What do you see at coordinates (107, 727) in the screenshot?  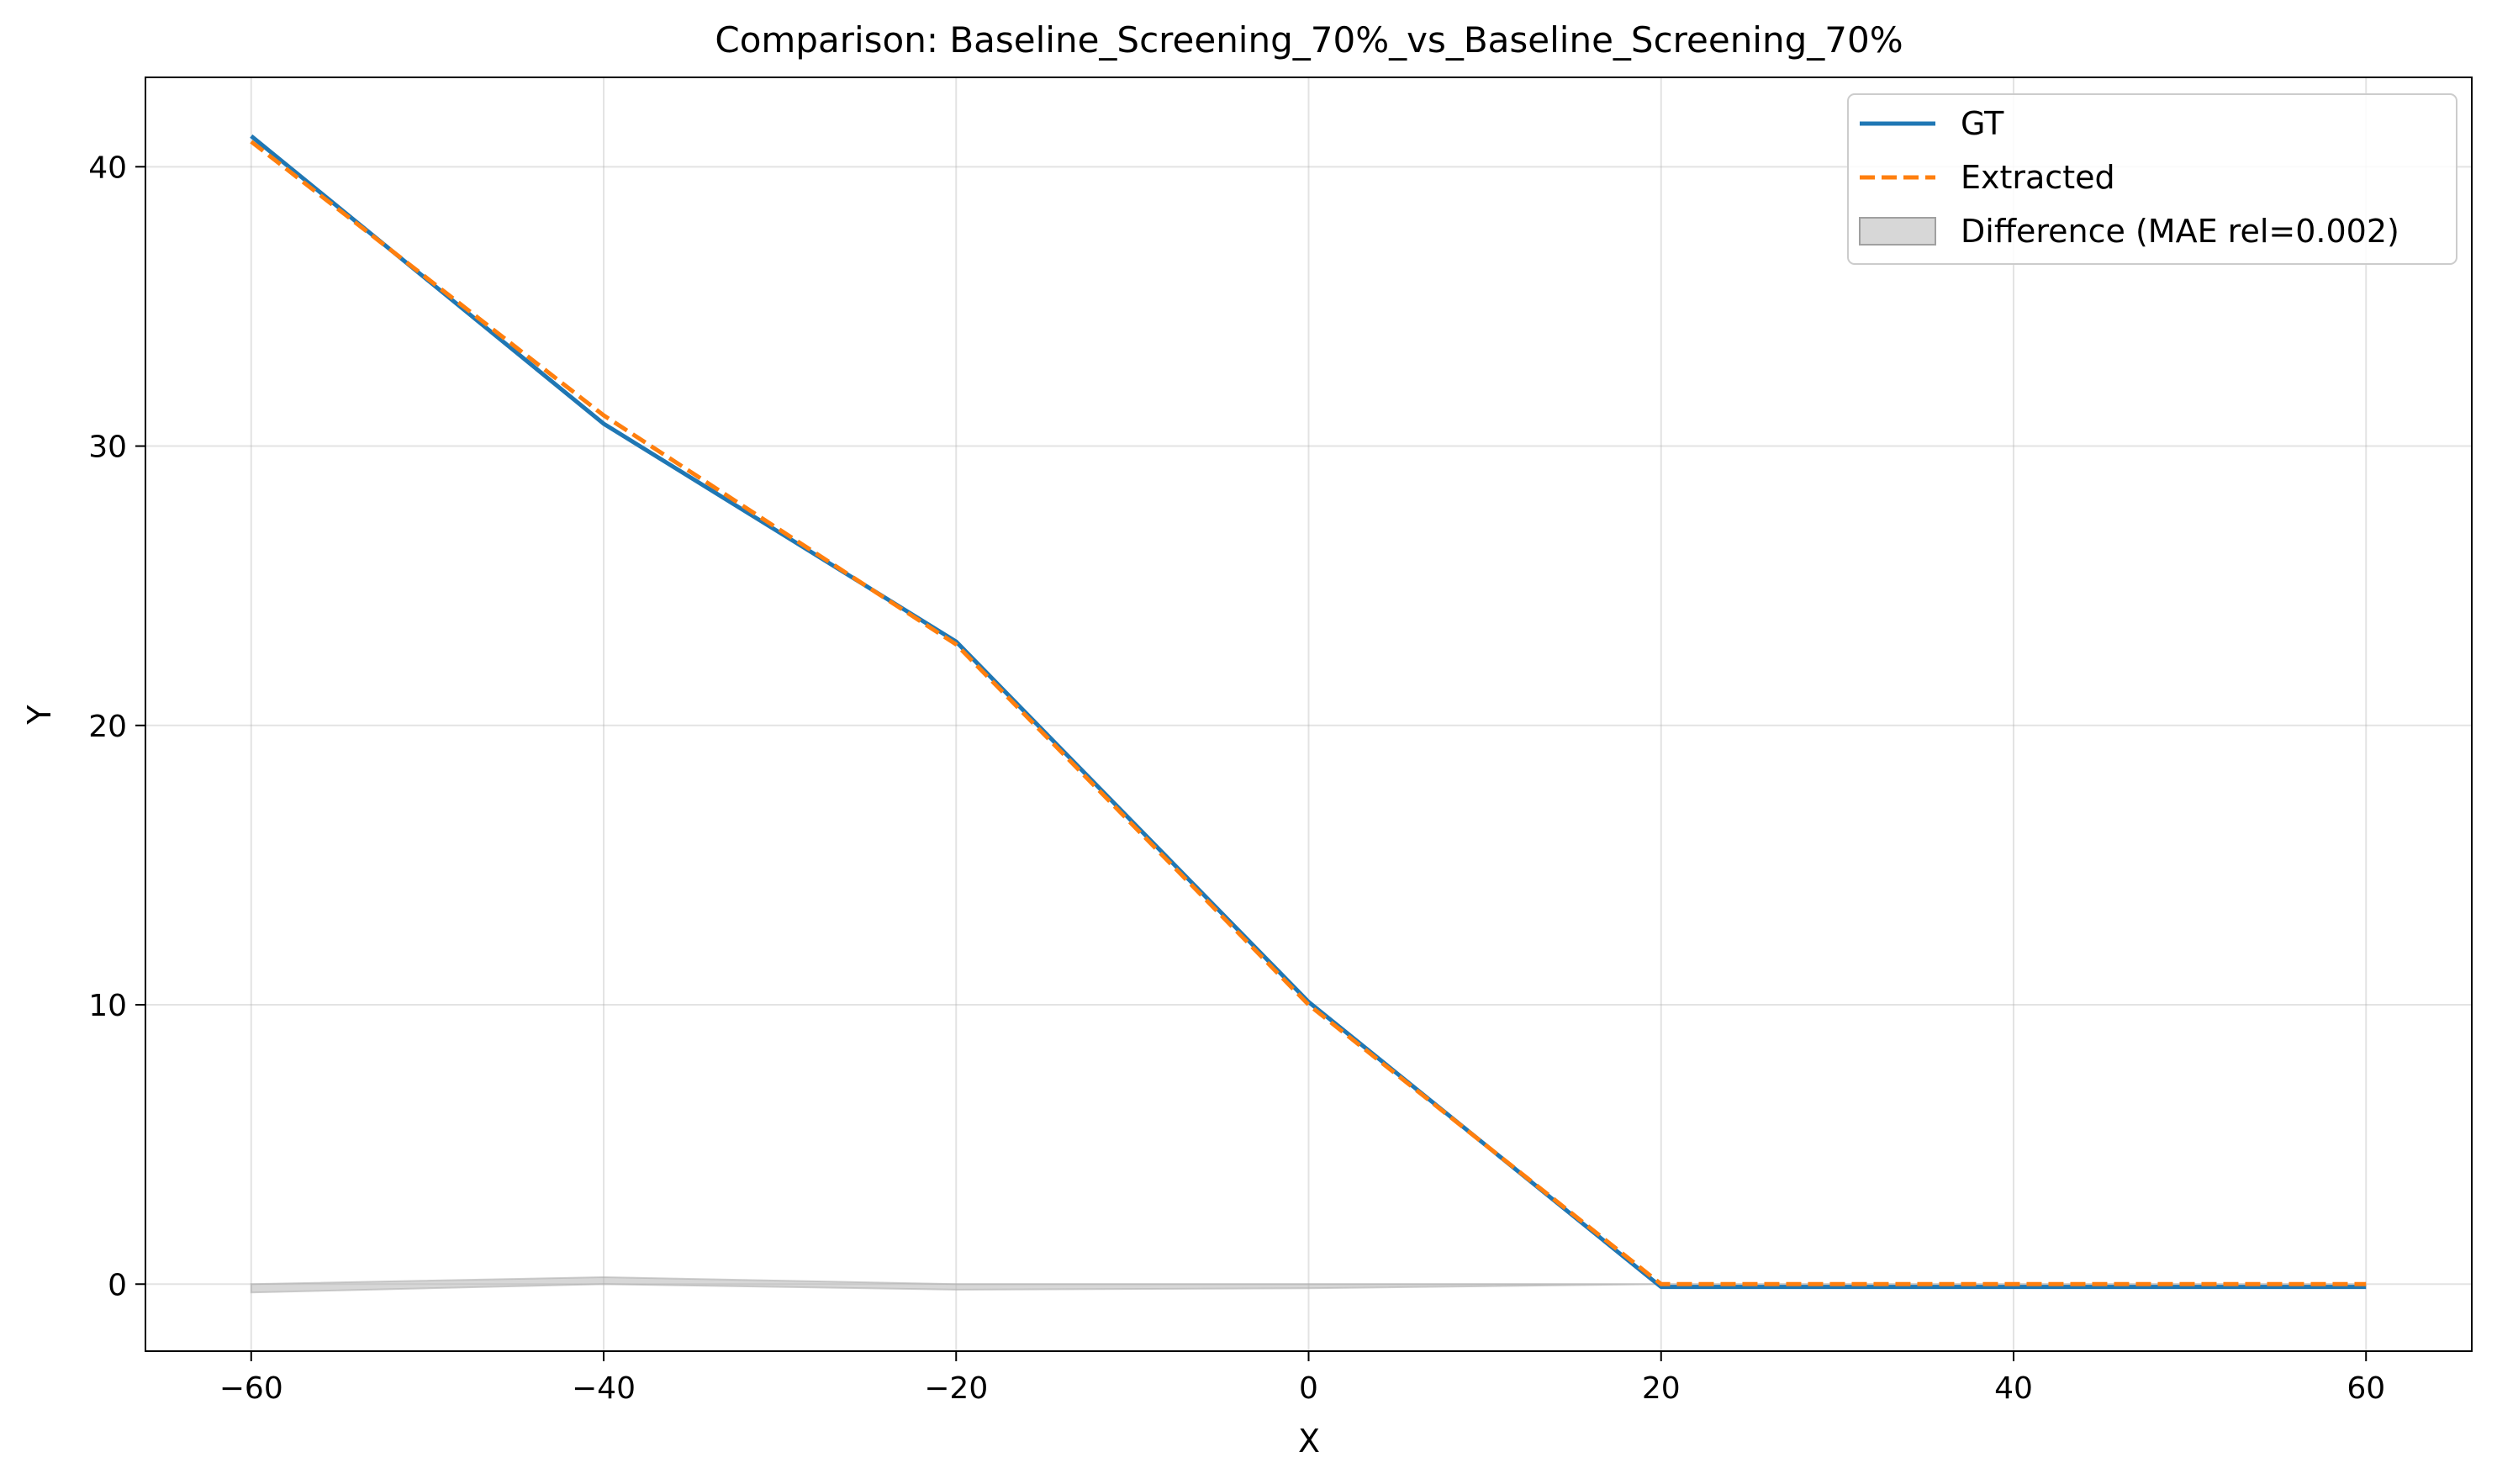 I see `y-tick-label: 20` at bounding box center [107, 727].